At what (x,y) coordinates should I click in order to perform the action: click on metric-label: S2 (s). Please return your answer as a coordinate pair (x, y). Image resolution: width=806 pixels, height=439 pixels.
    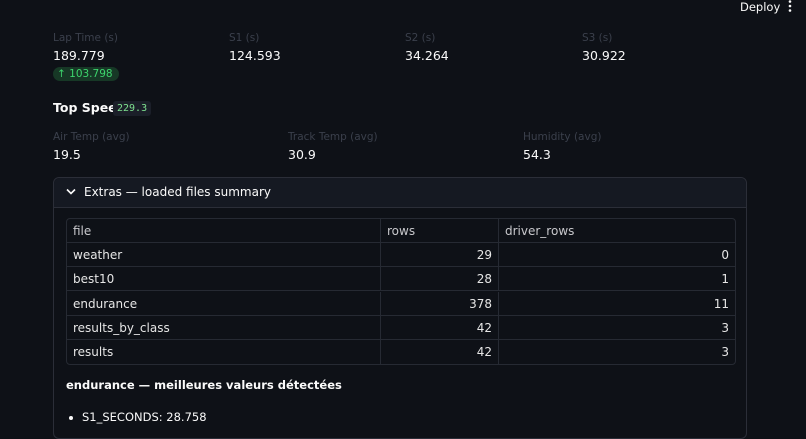
    Looking at the image, I should click on (420, 38).